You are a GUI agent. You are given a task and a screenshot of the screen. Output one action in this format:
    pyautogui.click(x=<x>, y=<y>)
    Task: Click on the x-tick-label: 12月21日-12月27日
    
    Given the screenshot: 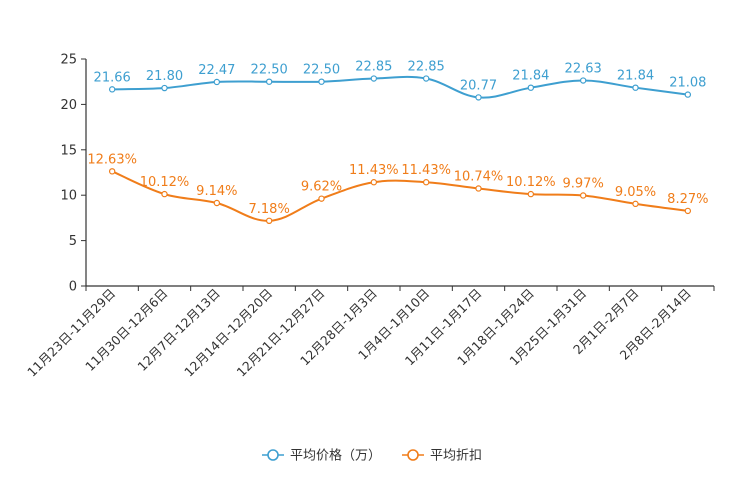 What is the action you would take?
    pyautogui.click(x=280, y=333)
    